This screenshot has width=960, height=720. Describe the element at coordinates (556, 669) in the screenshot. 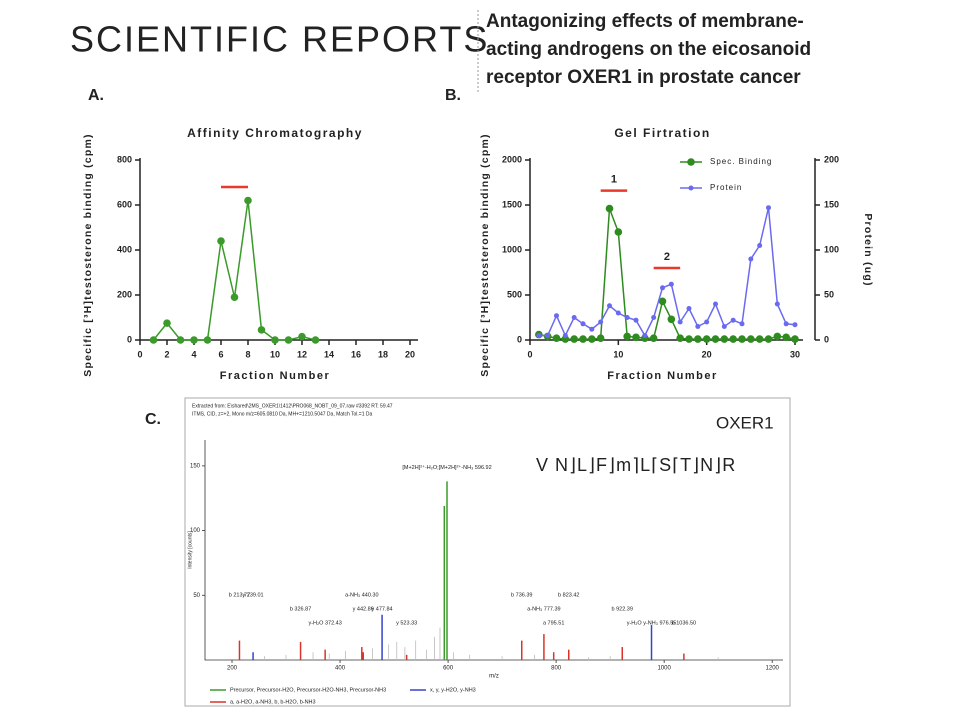

I see `x-tick-label: 800` at that location.